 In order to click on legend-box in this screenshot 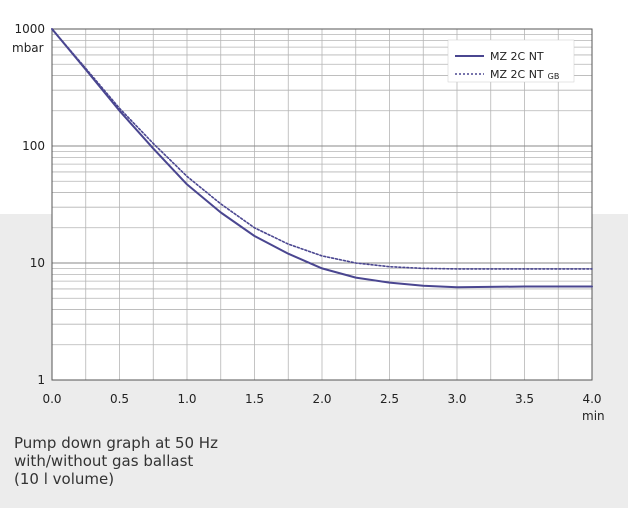, I will do `click(511, 61)`.